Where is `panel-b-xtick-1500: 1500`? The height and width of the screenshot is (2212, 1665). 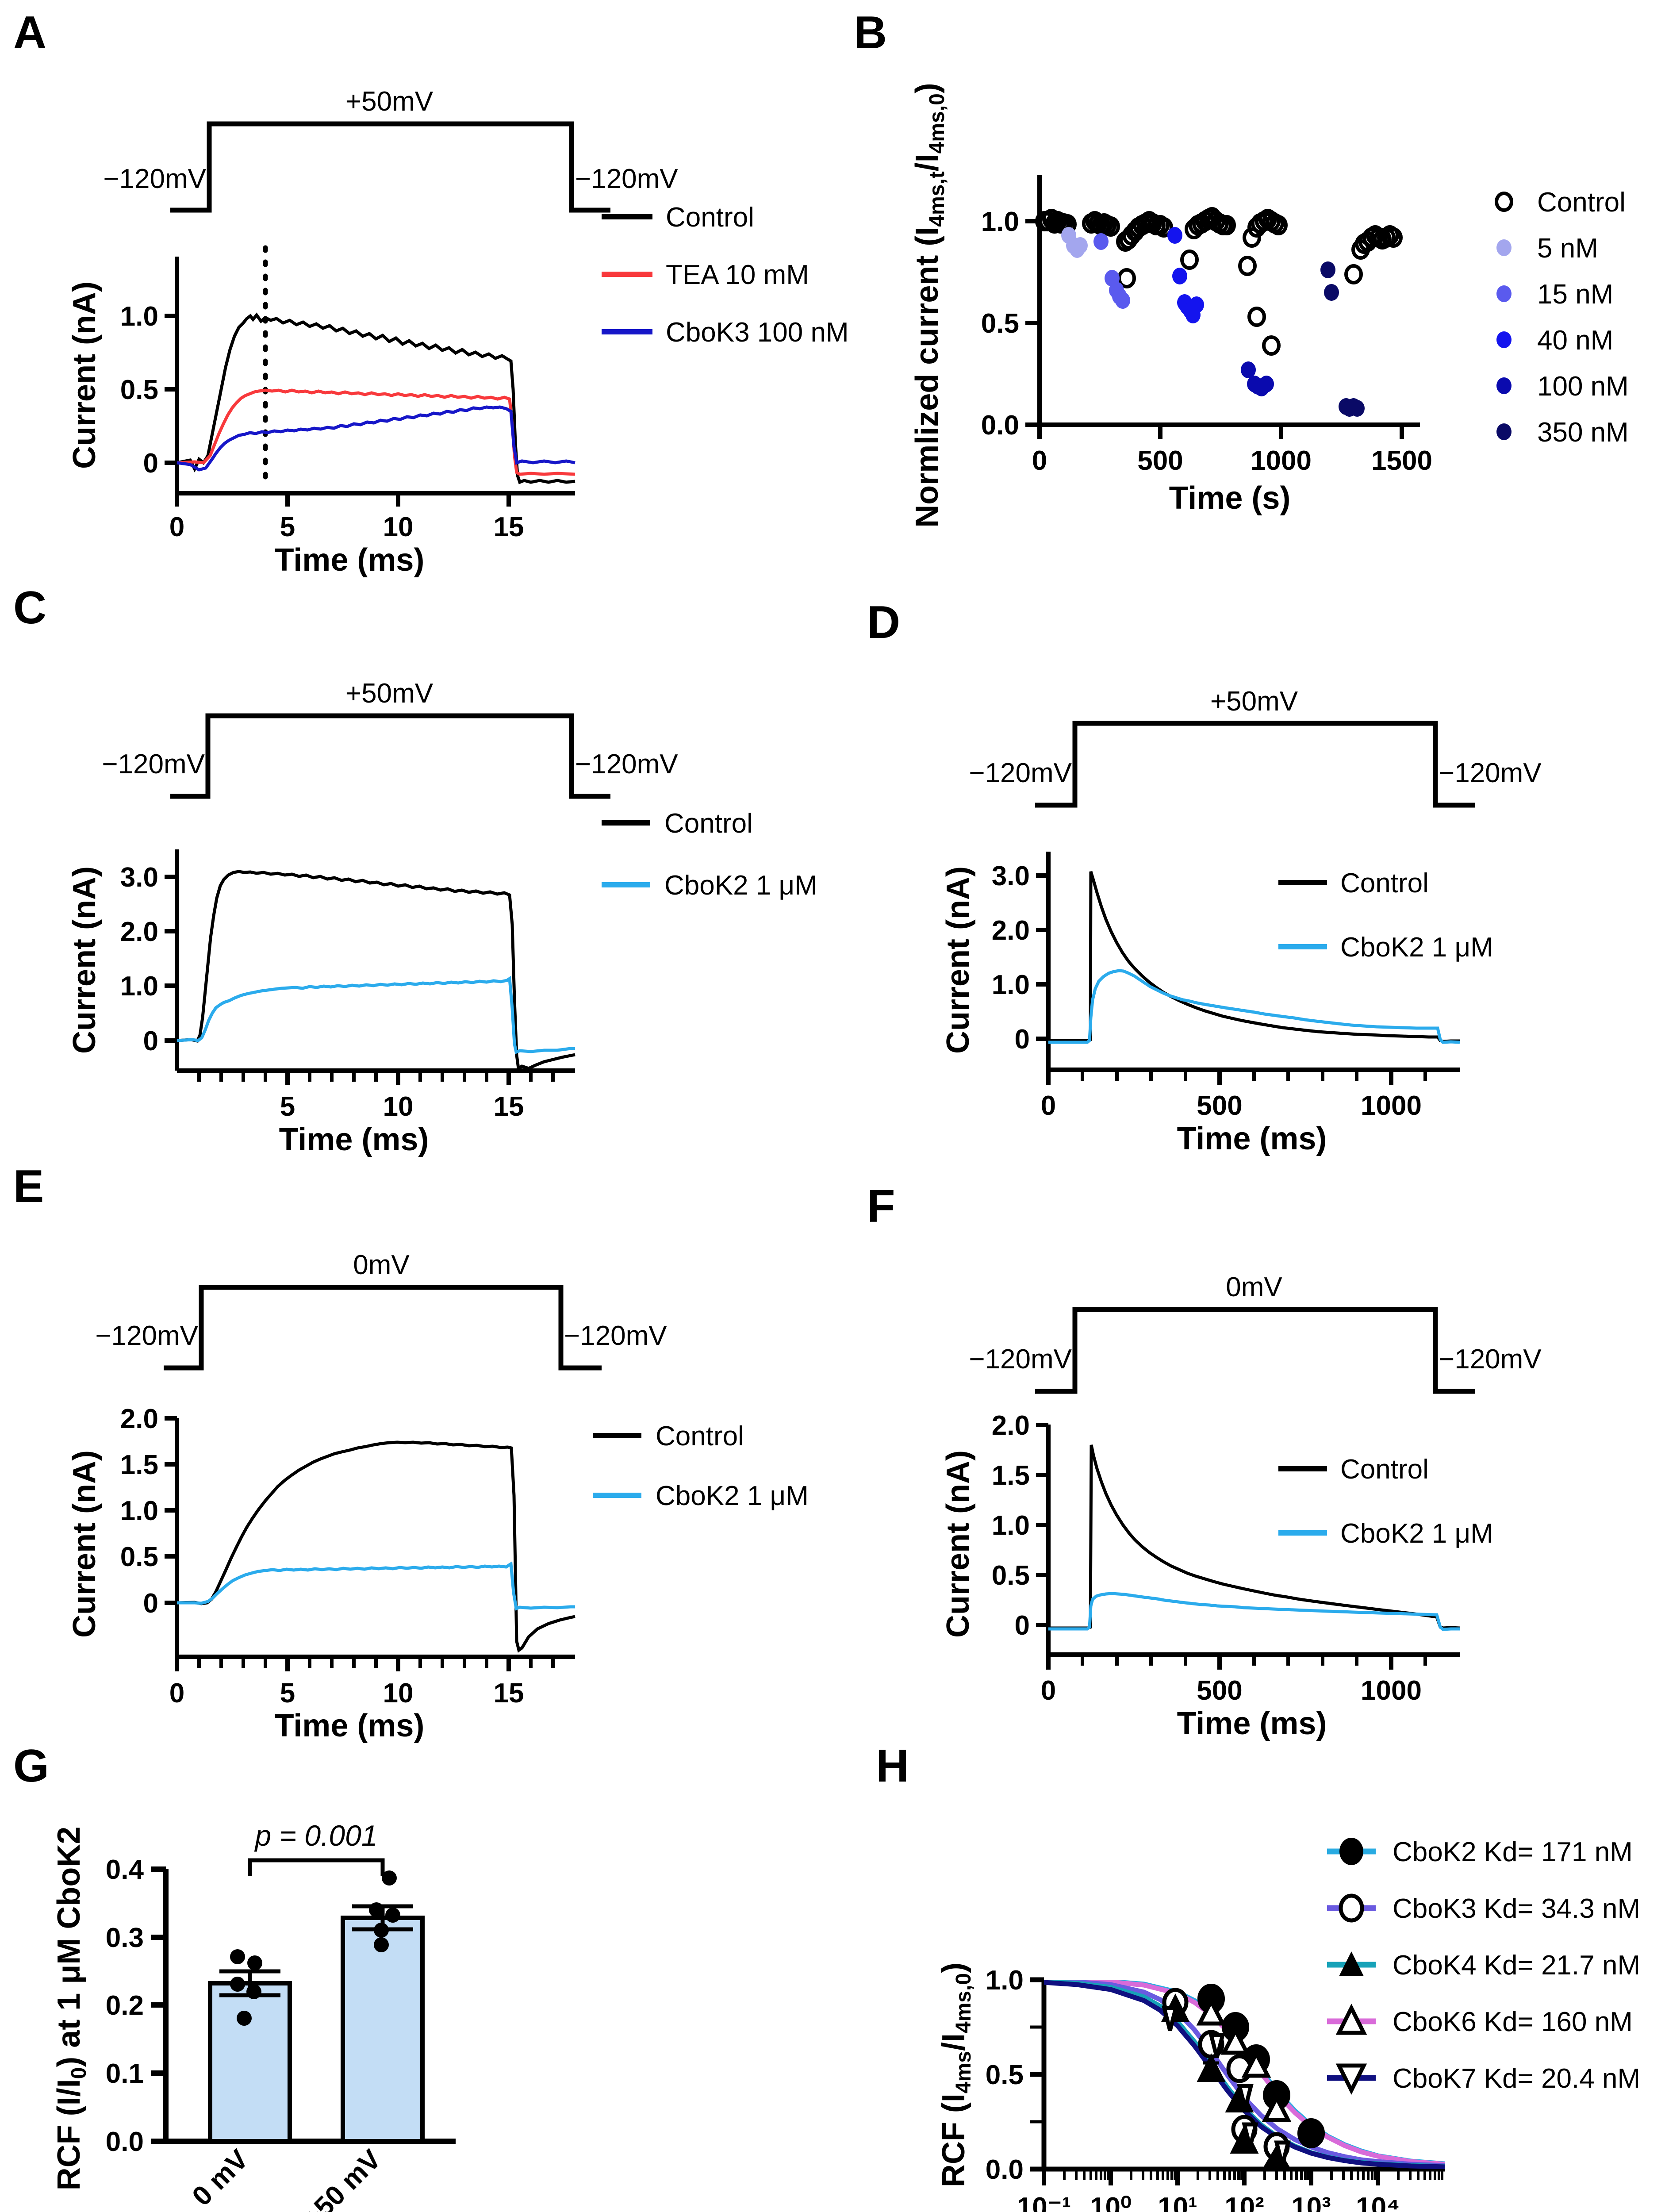 panel-b-xtick-1500: 1500 is located at coordinates (1401, 461).